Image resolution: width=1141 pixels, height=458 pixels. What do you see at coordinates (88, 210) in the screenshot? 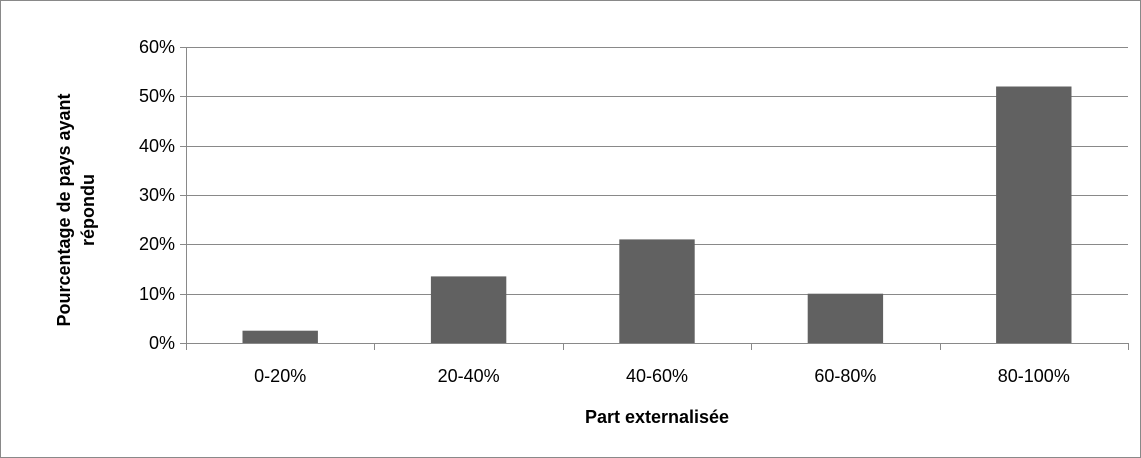
I see `y-axis-title-line: répondu` at bounding box center [88, 210].